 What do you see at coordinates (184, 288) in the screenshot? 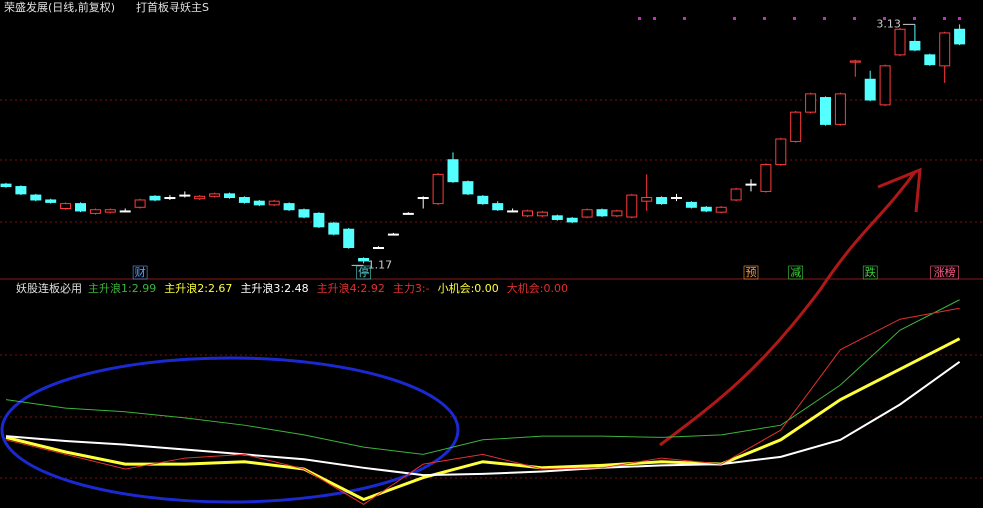
I see `legend-text: 主升浪2` at bounding box center [184, 288].